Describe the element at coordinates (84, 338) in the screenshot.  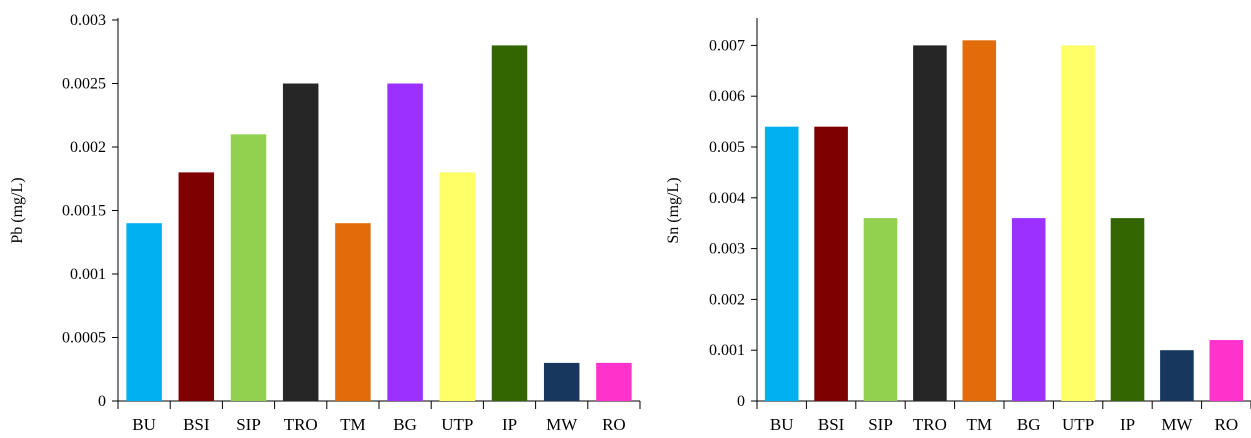
I see `y-tick-label: 0.0005` at that location.